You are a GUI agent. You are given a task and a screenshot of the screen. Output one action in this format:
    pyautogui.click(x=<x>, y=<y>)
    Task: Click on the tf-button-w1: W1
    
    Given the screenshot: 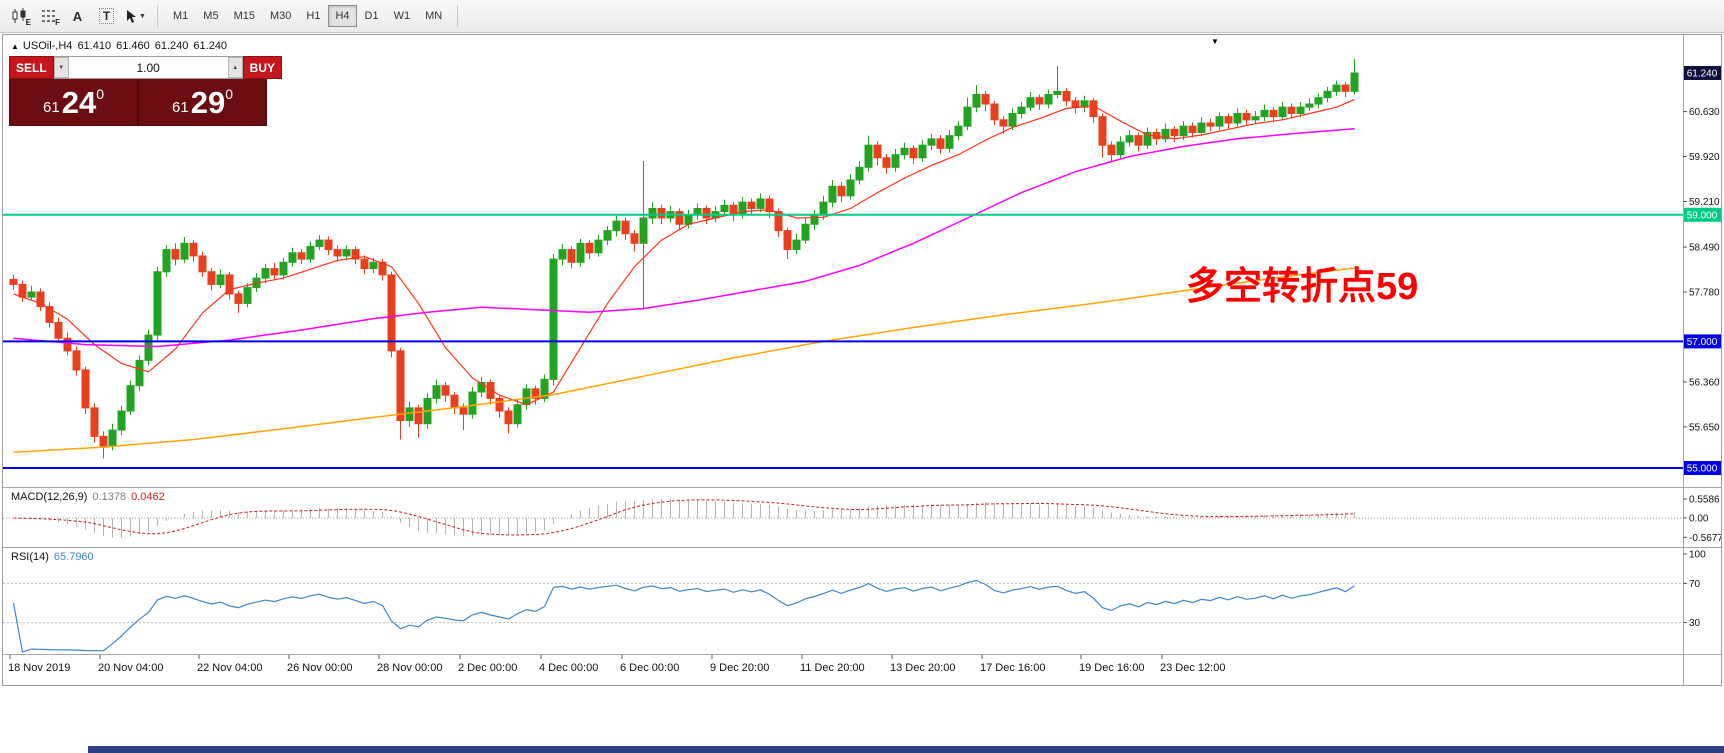 What is the action you would take?
    pyautogui.click(x=402, y=16)
    